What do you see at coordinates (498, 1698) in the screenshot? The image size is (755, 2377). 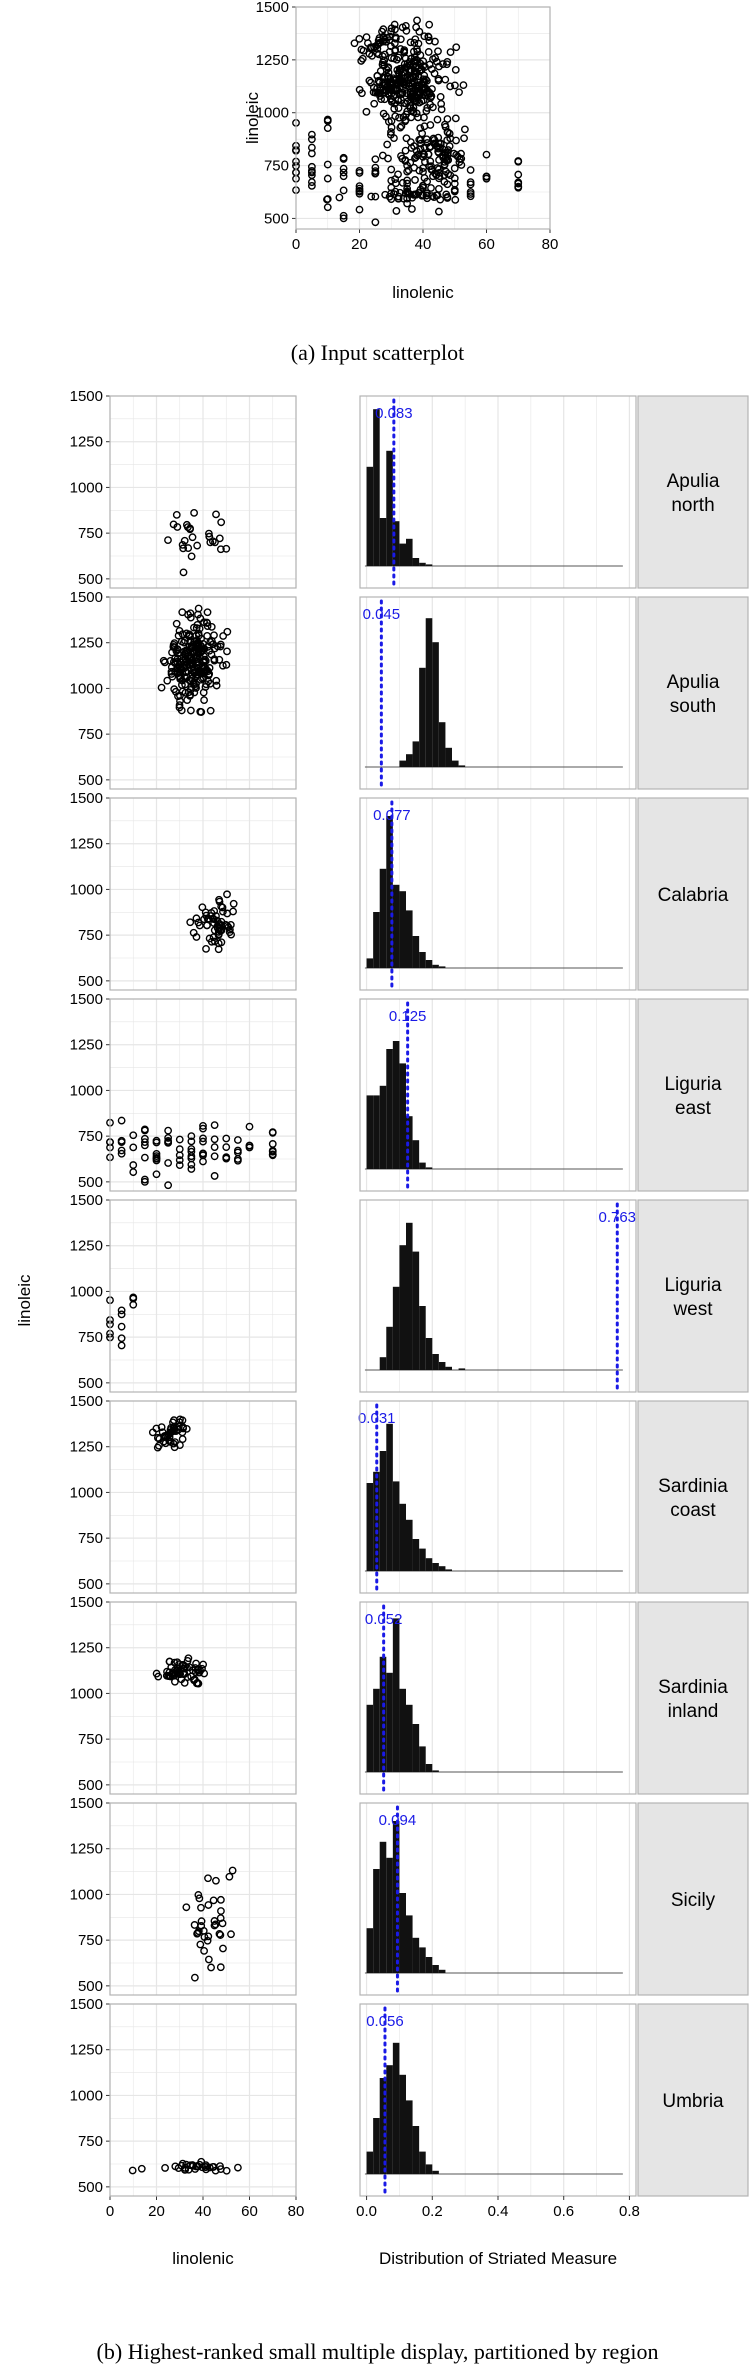 I see `facet-histogram-6: 0.052` at bounding box center [498, 1698].